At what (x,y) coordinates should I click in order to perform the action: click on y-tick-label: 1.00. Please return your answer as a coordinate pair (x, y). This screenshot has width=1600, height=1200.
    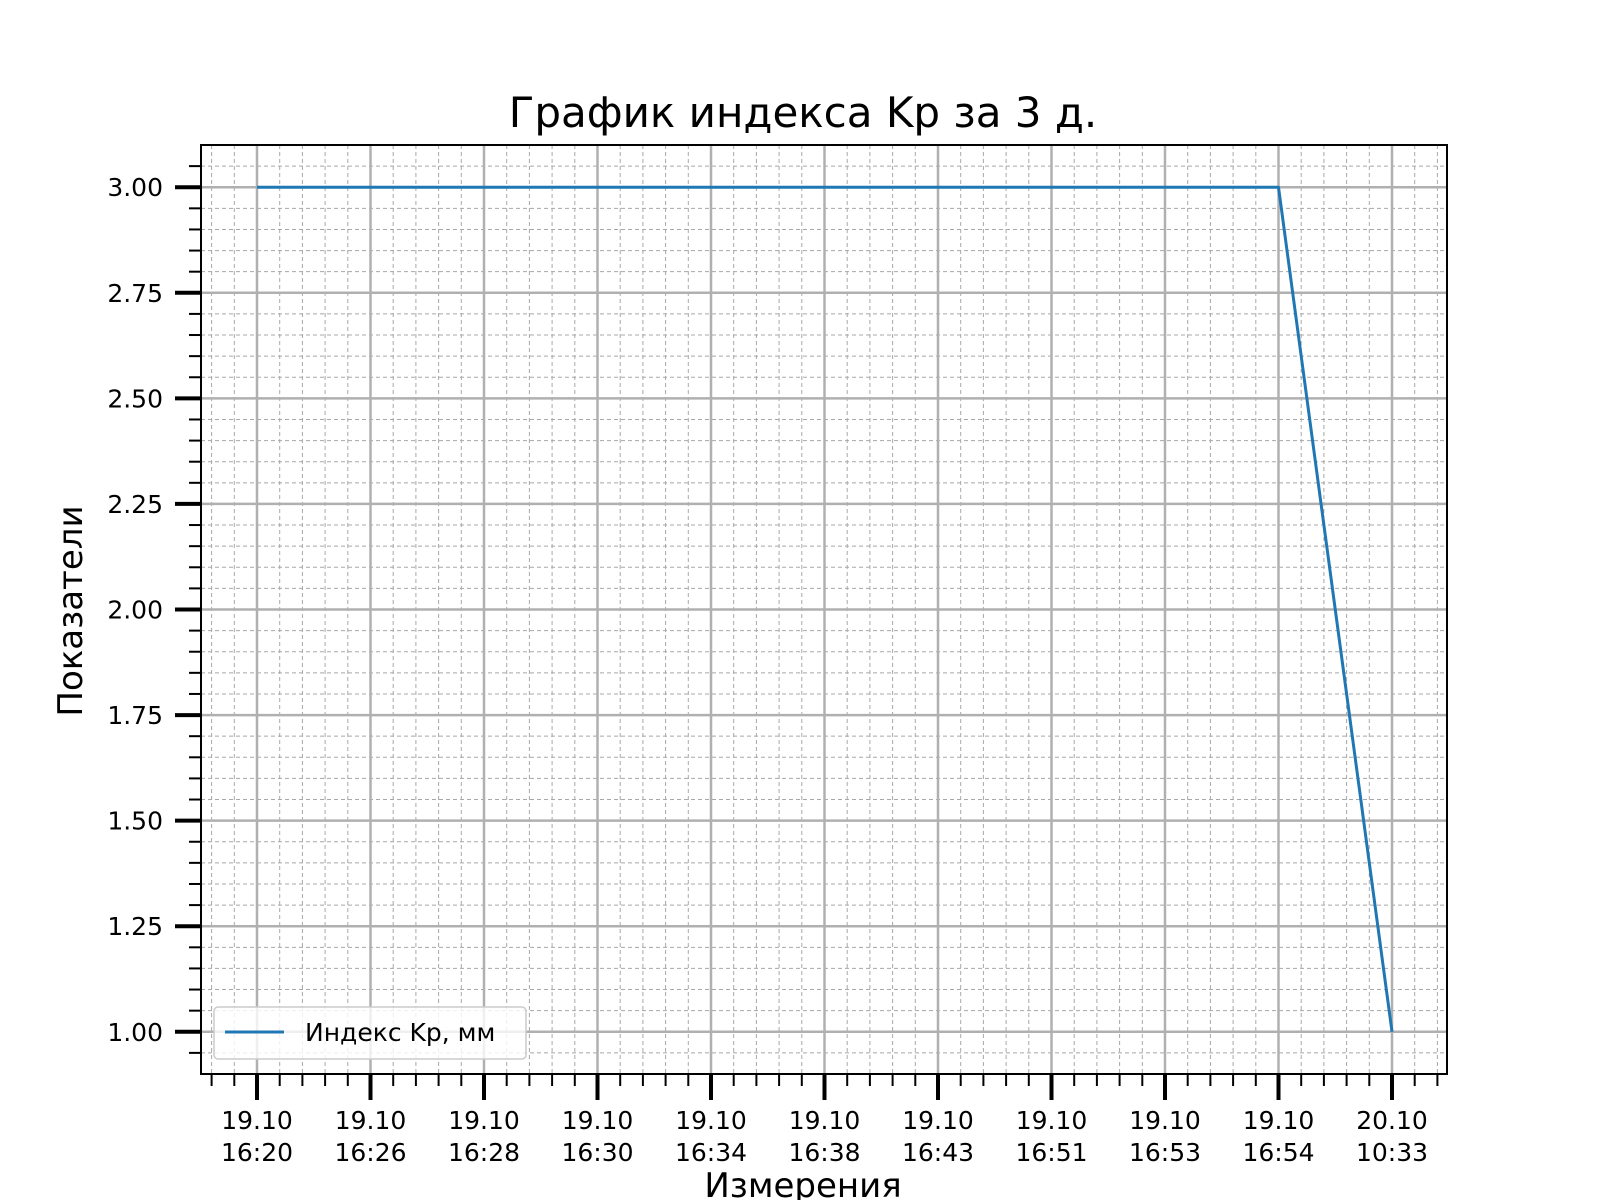
    Looking at the image, I should click on (135, 1032).